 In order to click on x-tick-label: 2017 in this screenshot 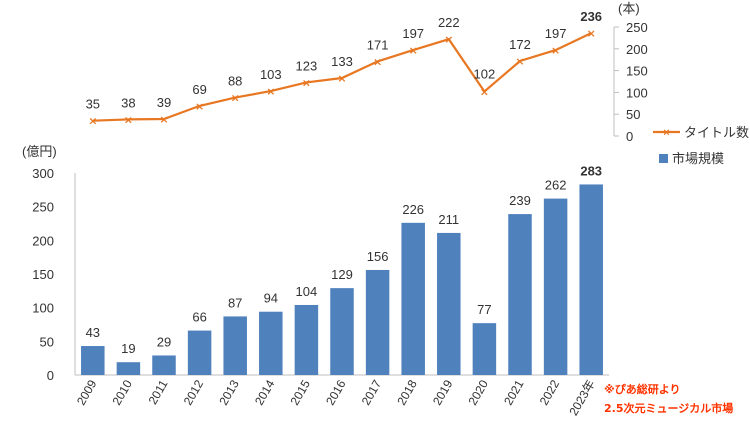, I will do `click(372, 392)`.